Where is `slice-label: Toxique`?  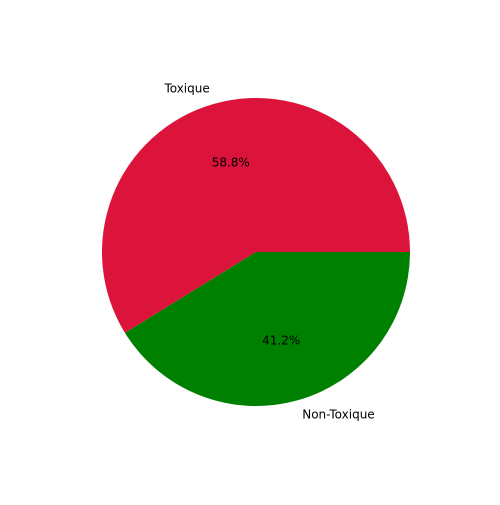
slice-label: Toxique is located at coordinates (186, 89).